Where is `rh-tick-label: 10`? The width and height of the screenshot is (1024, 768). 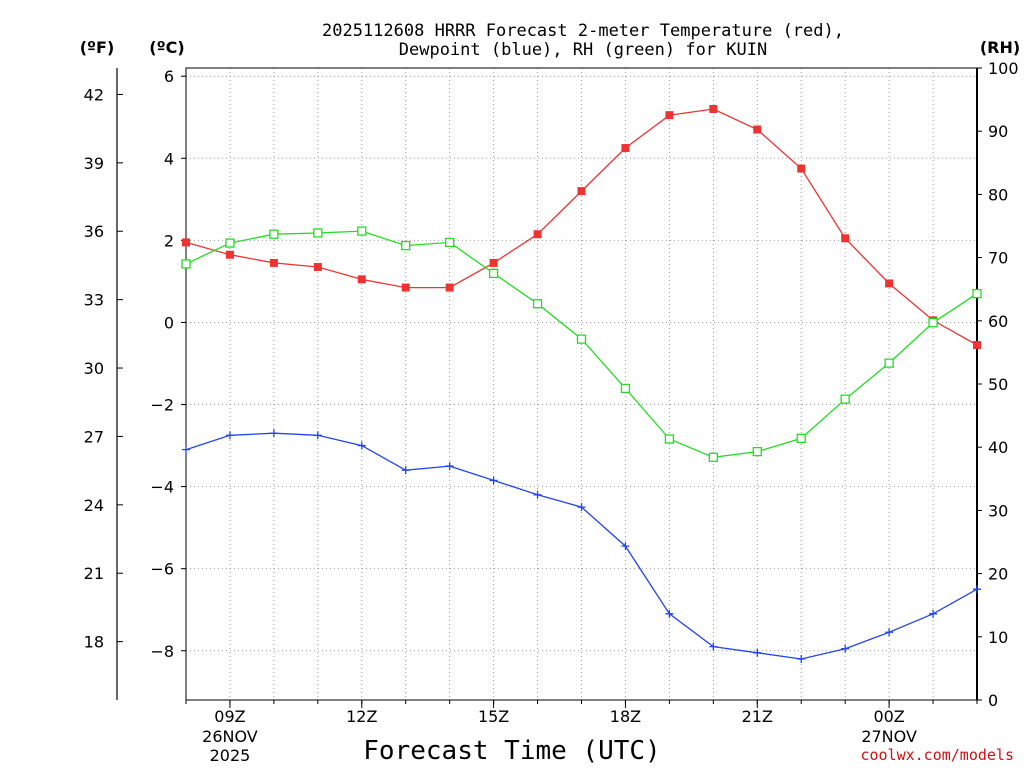
rh-tick-label: 10 is located at coordinates (998, 637).